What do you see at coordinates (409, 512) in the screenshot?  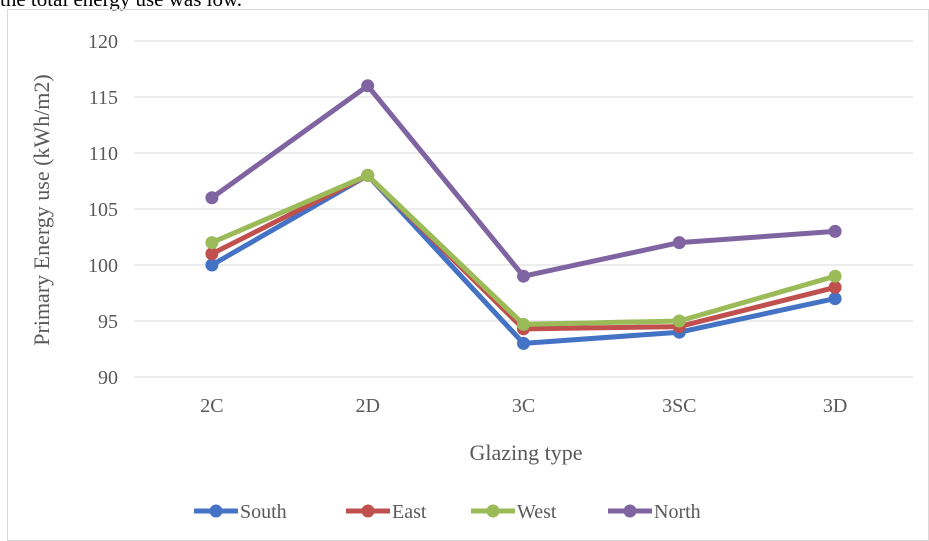 I see `legend-label: East` at bounding box center [409, 512].